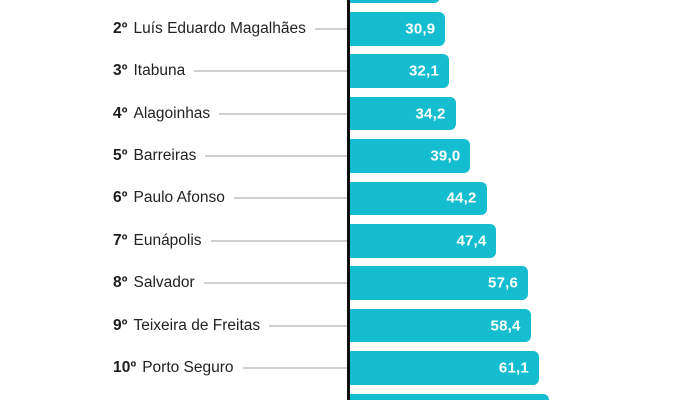 The image size is (700, 400). I want to click on value-bar: 61,1, so click(444, 368).